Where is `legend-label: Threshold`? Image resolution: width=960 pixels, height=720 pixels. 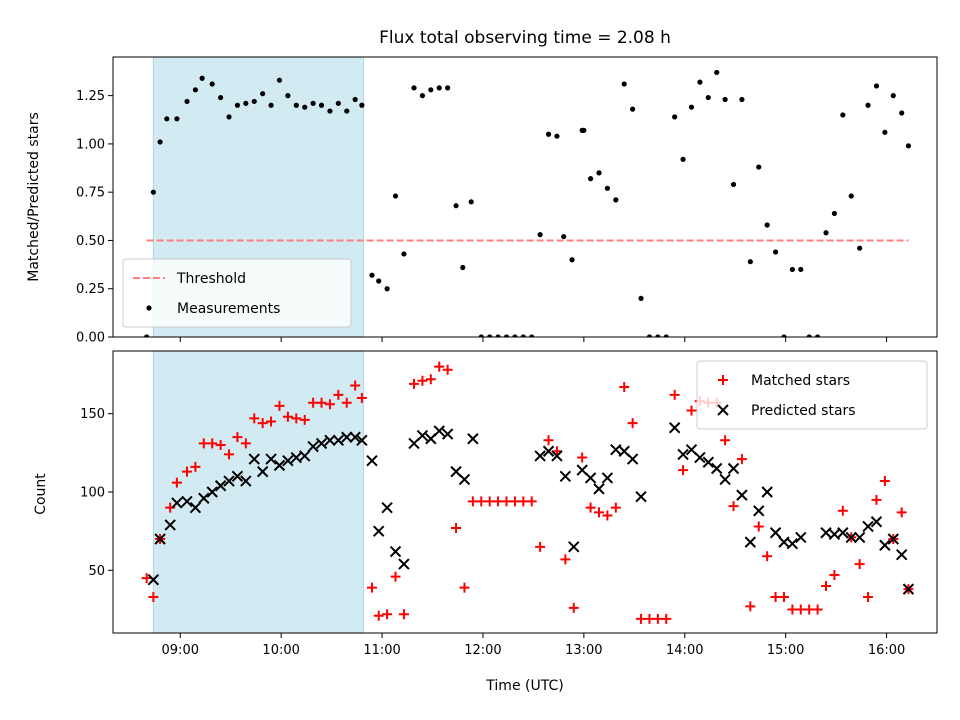 legend-label: Threshold is located at coordinates (211, 279).